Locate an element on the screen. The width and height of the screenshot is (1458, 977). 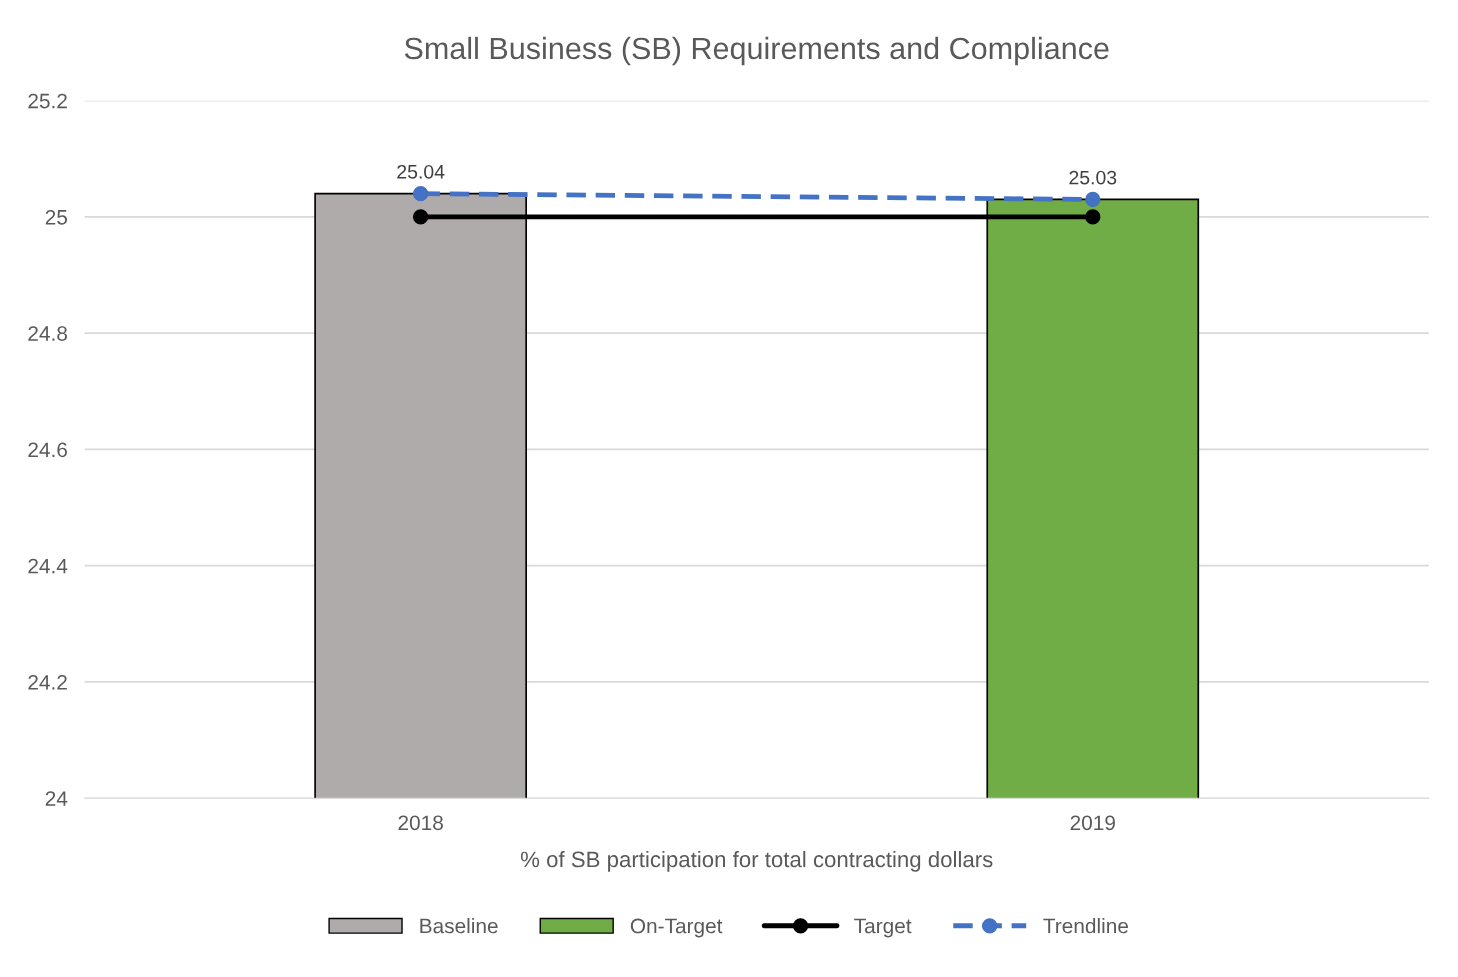
y-tick-label: 25.2 is located at coordinates (47, 101).